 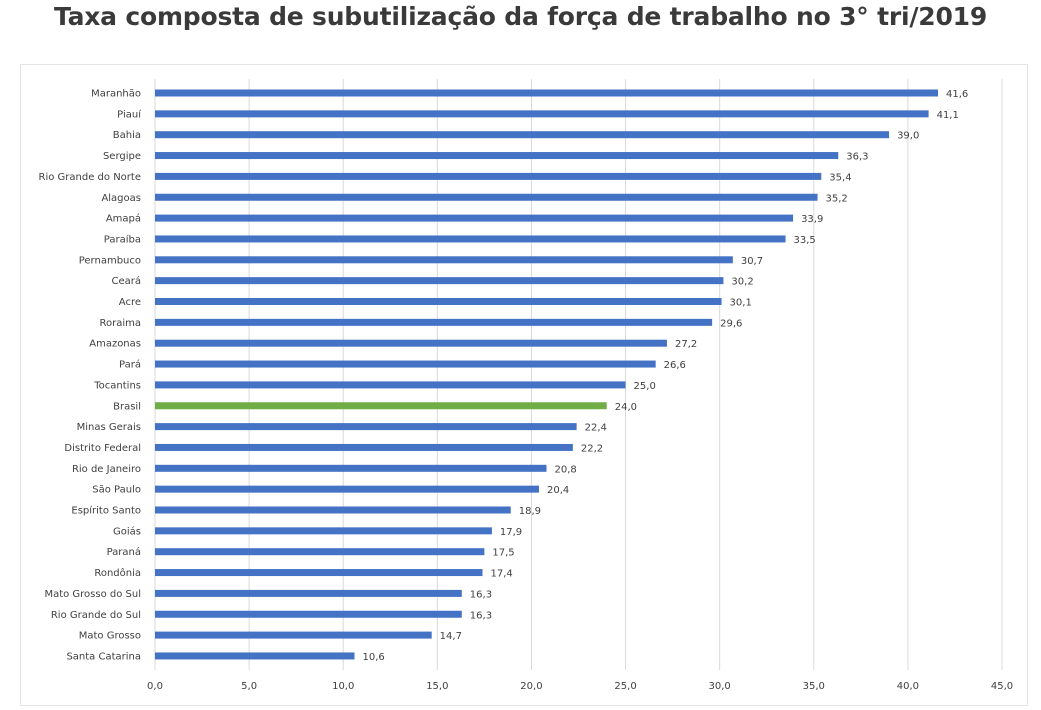 What do you see at coordinates (106, 469) in the screenshot?
I see `category-label: Rio de Janeiro` at bounding box center [106, 469].